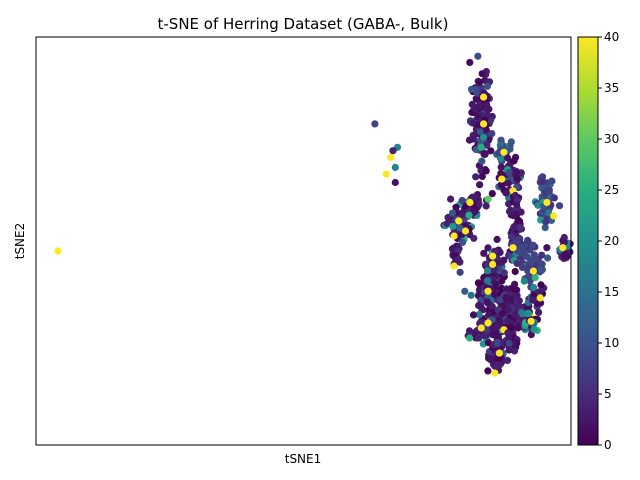 Image resolution: width=640 pixels, height=480 pixels. What do you see at coordinates (611, 37) in the screenshot?
I see `colorbar-tick-label: 40` at bounding box center [611, 37].